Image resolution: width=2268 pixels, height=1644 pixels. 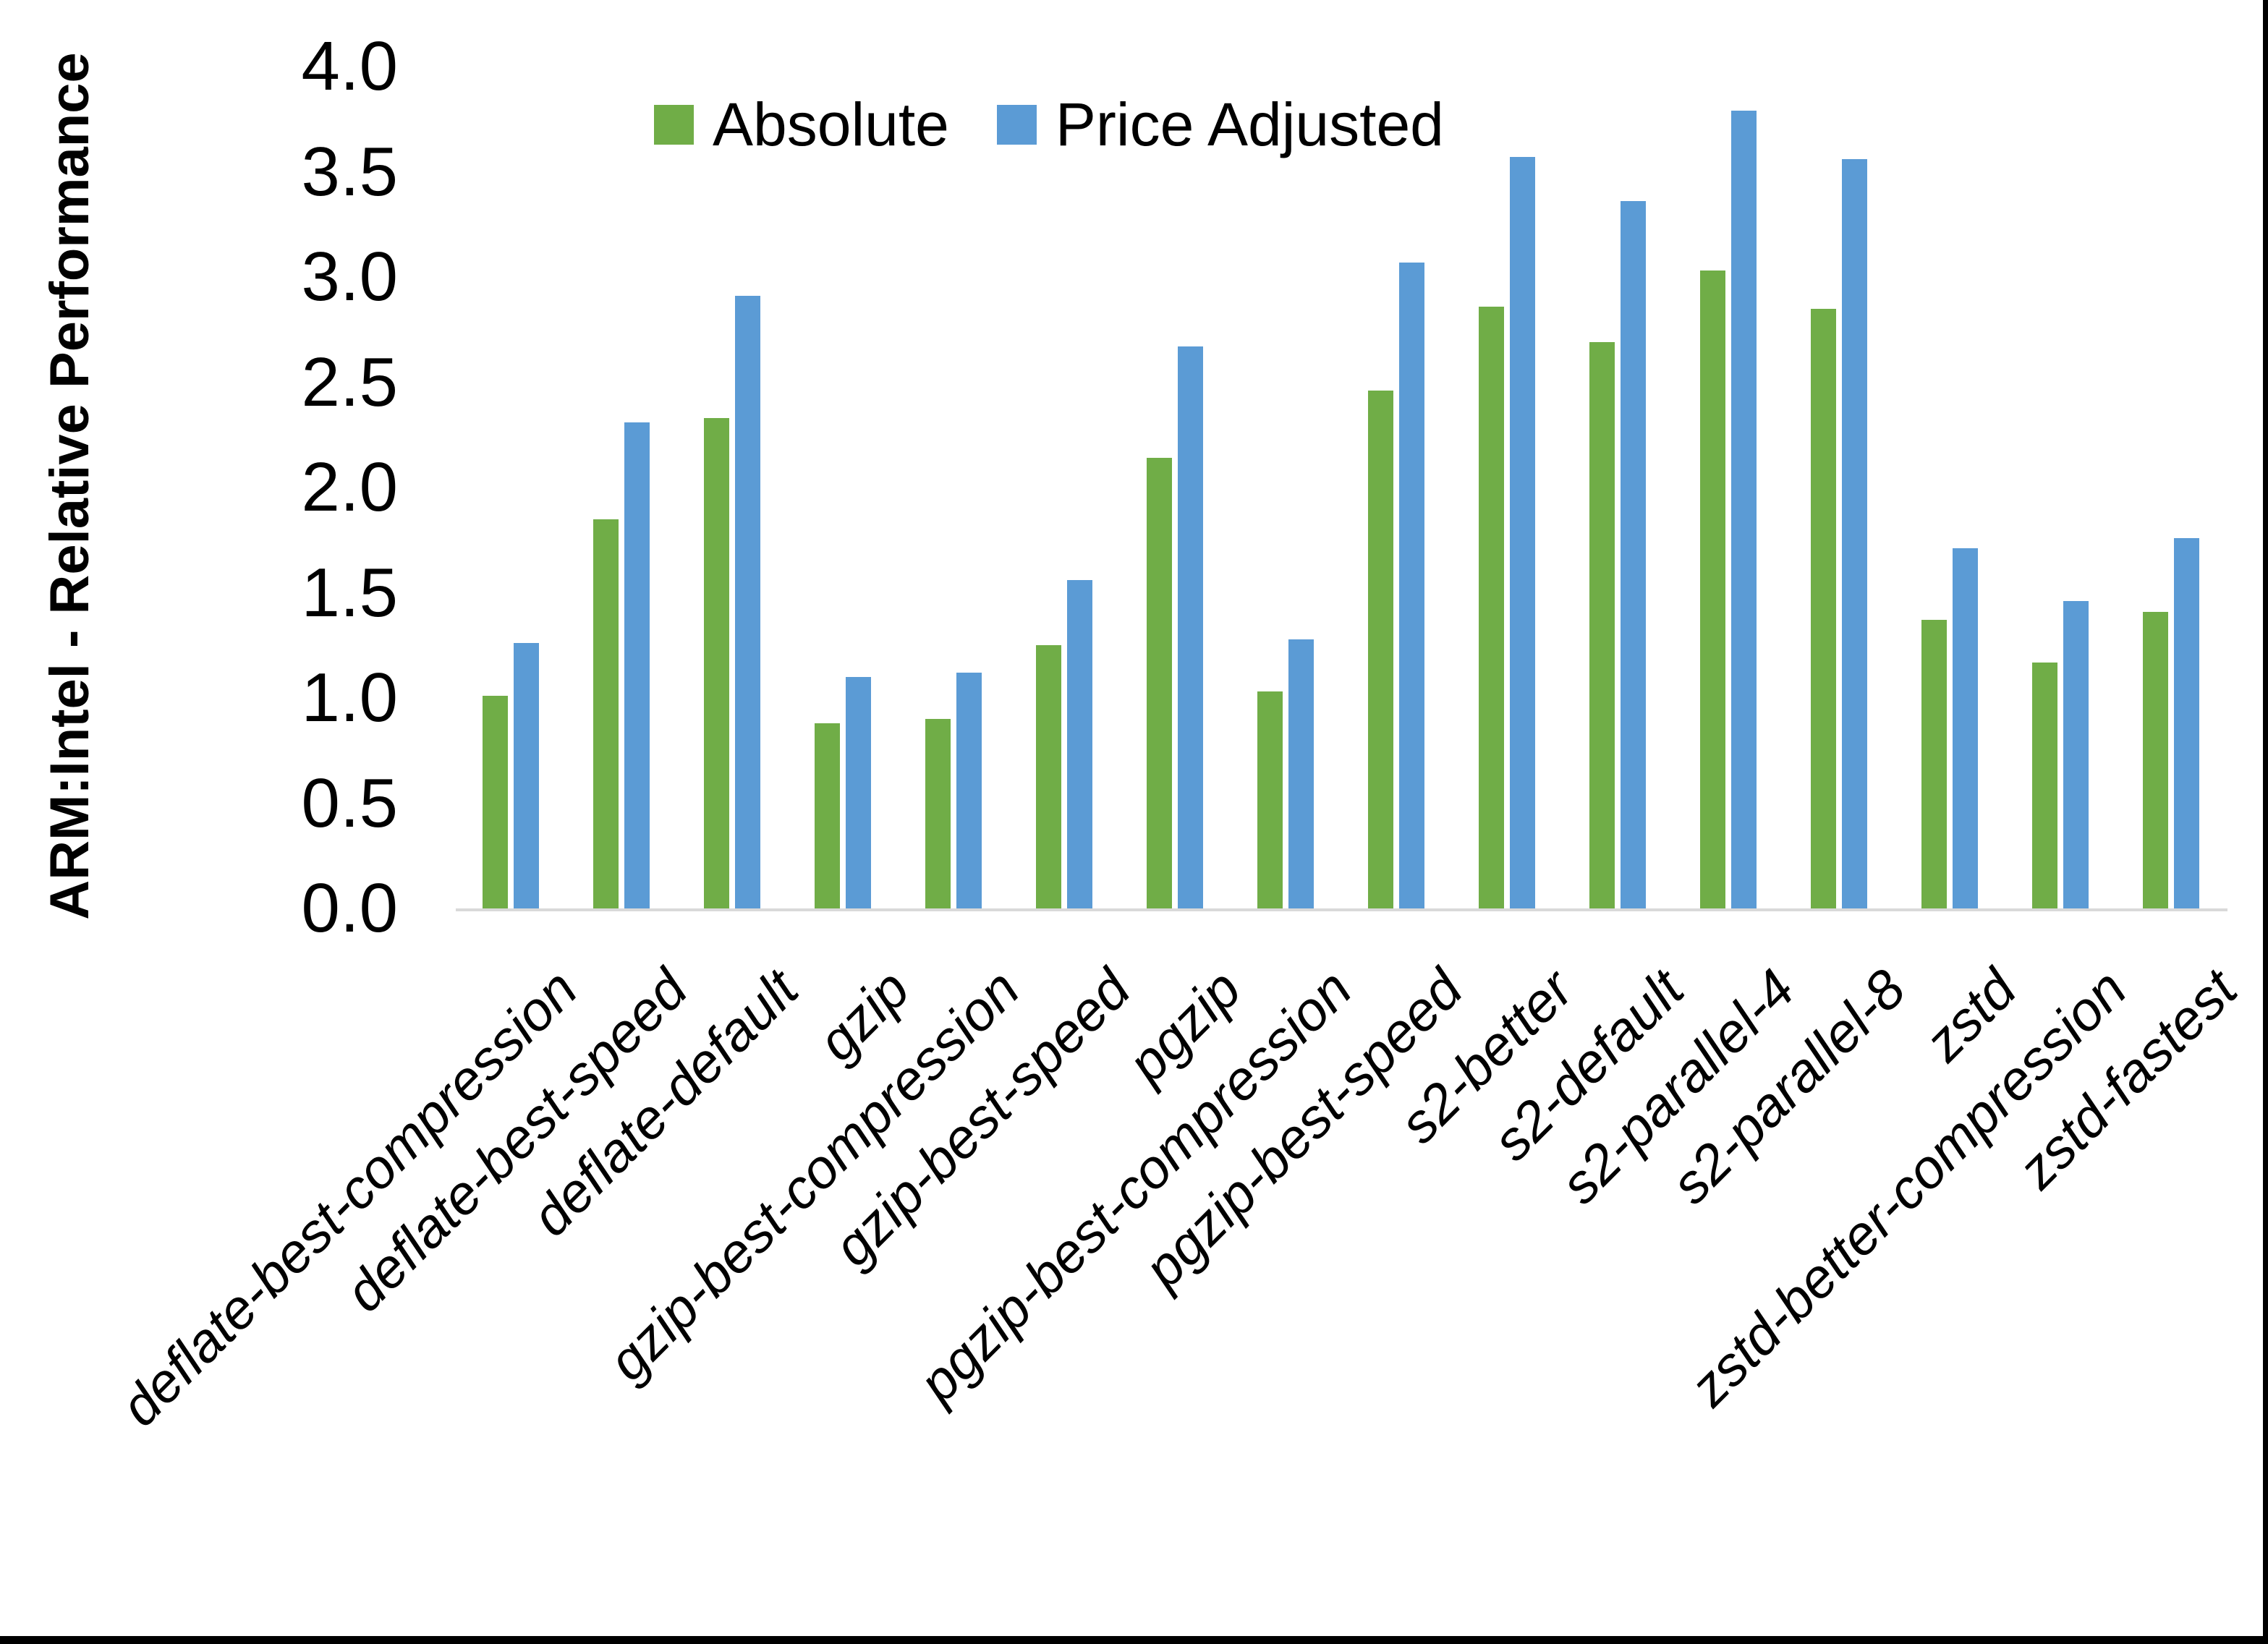 I want to click on y-tick-label-1.0: 1.0, so click(x=349, y=697).